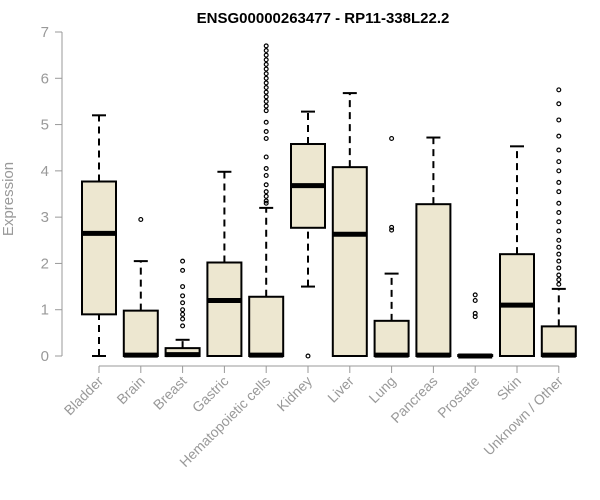 Image resolution: width=600 pixels, height=500 pixels. What do you see at coordinates (458, 397) in the screenshot?
I see `x-tick-label: Prostate` at bounding box center [458, 397].